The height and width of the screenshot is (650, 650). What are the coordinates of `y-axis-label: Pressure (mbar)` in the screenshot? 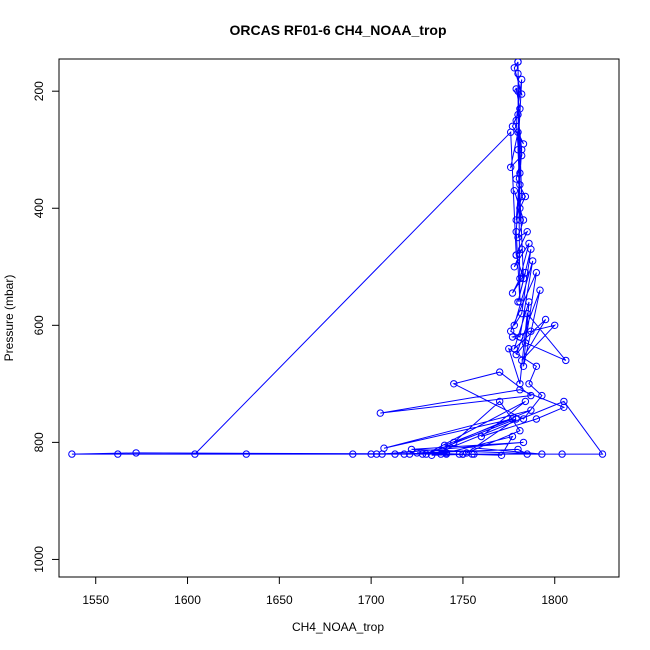 It's located at (9, 318).